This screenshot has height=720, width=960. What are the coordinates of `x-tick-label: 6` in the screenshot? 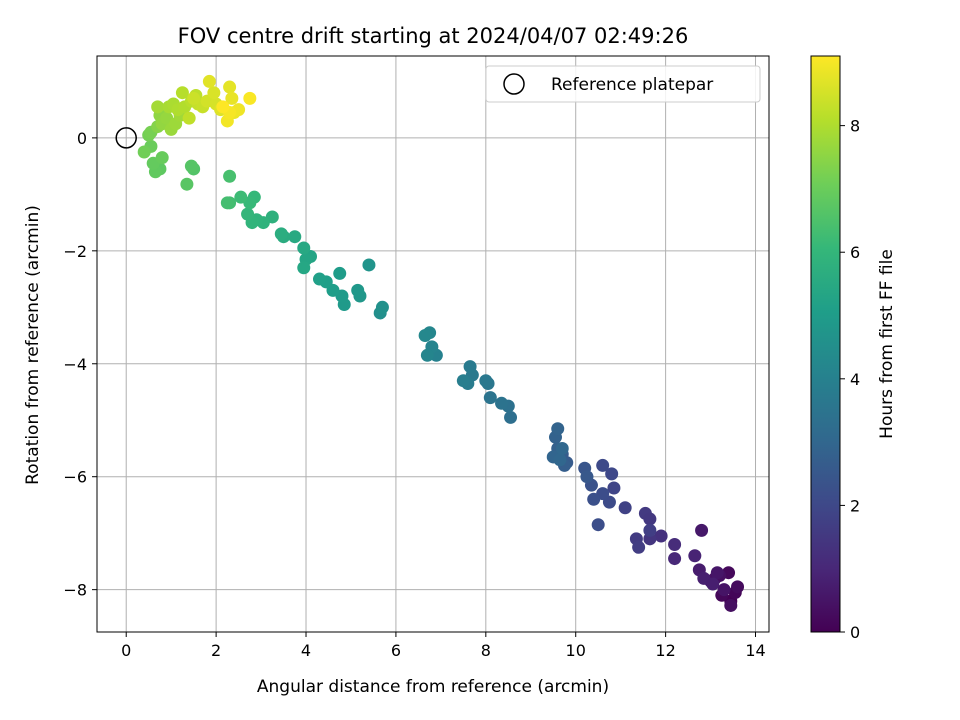 It's located at (396, 650).